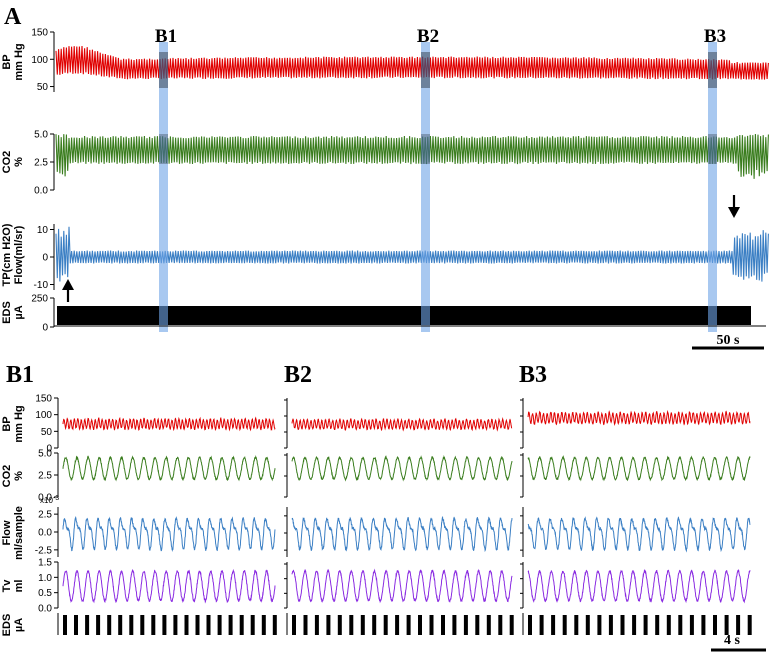 This screenshot has height=654, width=771. I want to click on panel-b-flow-tick-label: -2.5, so click(44, 550).